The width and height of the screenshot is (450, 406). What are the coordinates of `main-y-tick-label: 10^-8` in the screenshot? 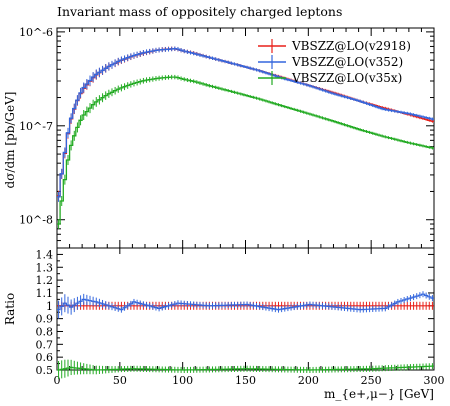 It's located at (36, 220).